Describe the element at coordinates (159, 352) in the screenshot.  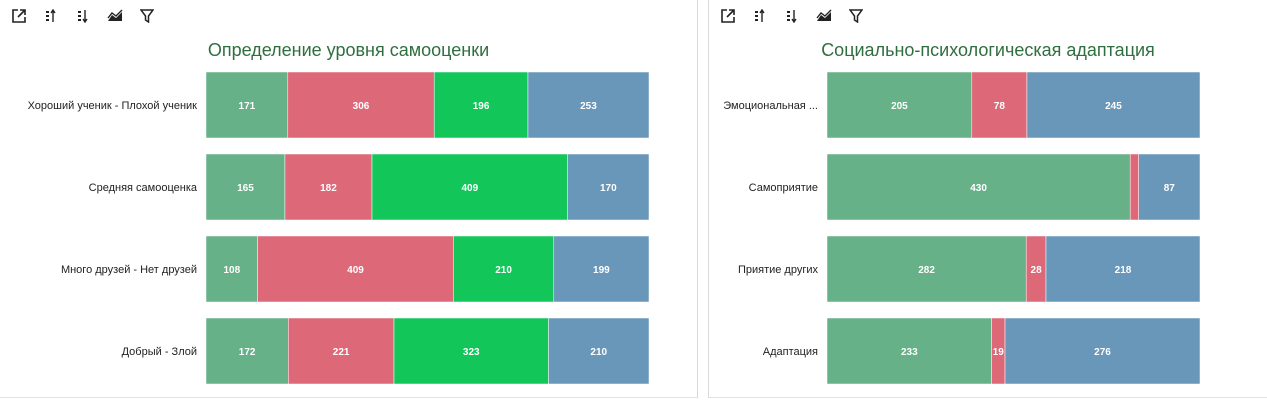
I see `category-label: Добрый - Злой` at that location.